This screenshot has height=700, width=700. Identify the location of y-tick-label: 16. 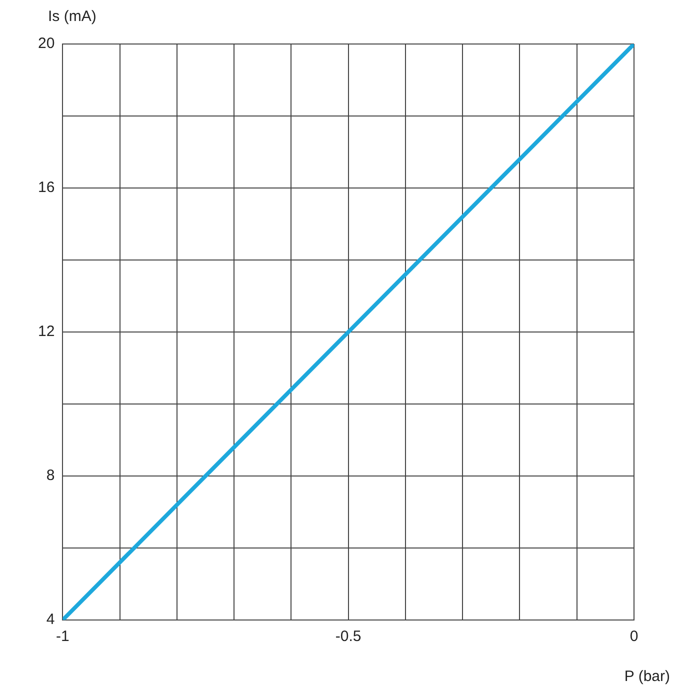
(46, 187).